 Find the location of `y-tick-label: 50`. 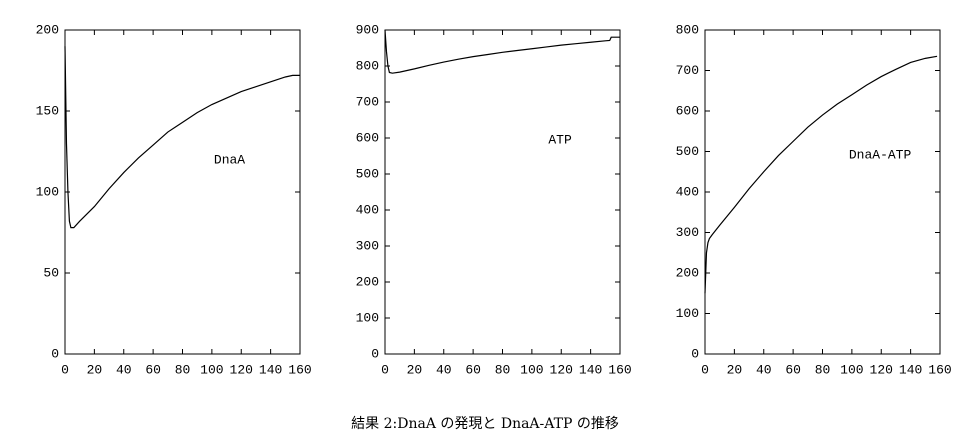

y-tick-label: 50 is located at coordinates (51, 272).